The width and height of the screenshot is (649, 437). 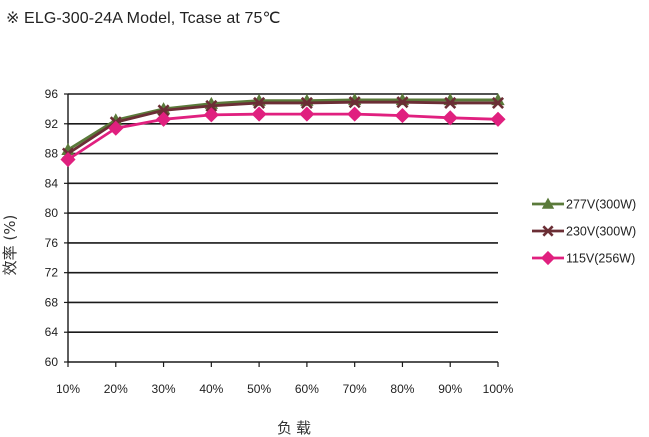 I want to click on legend-label: 115V(256W), so click(x=600, y=259).